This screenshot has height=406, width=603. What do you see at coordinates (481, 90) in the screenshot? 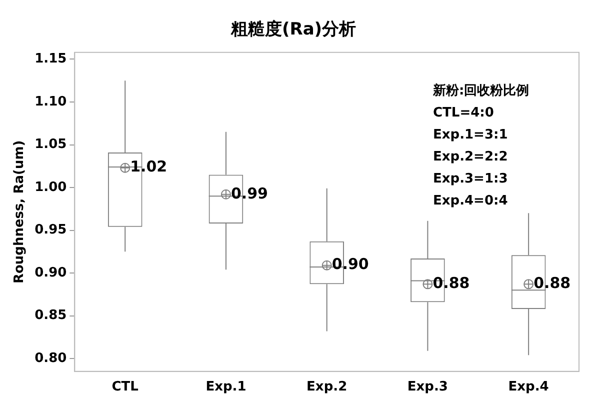
I see `annotation: 新粉:回收粉比例` at bounding box center [481, 90].